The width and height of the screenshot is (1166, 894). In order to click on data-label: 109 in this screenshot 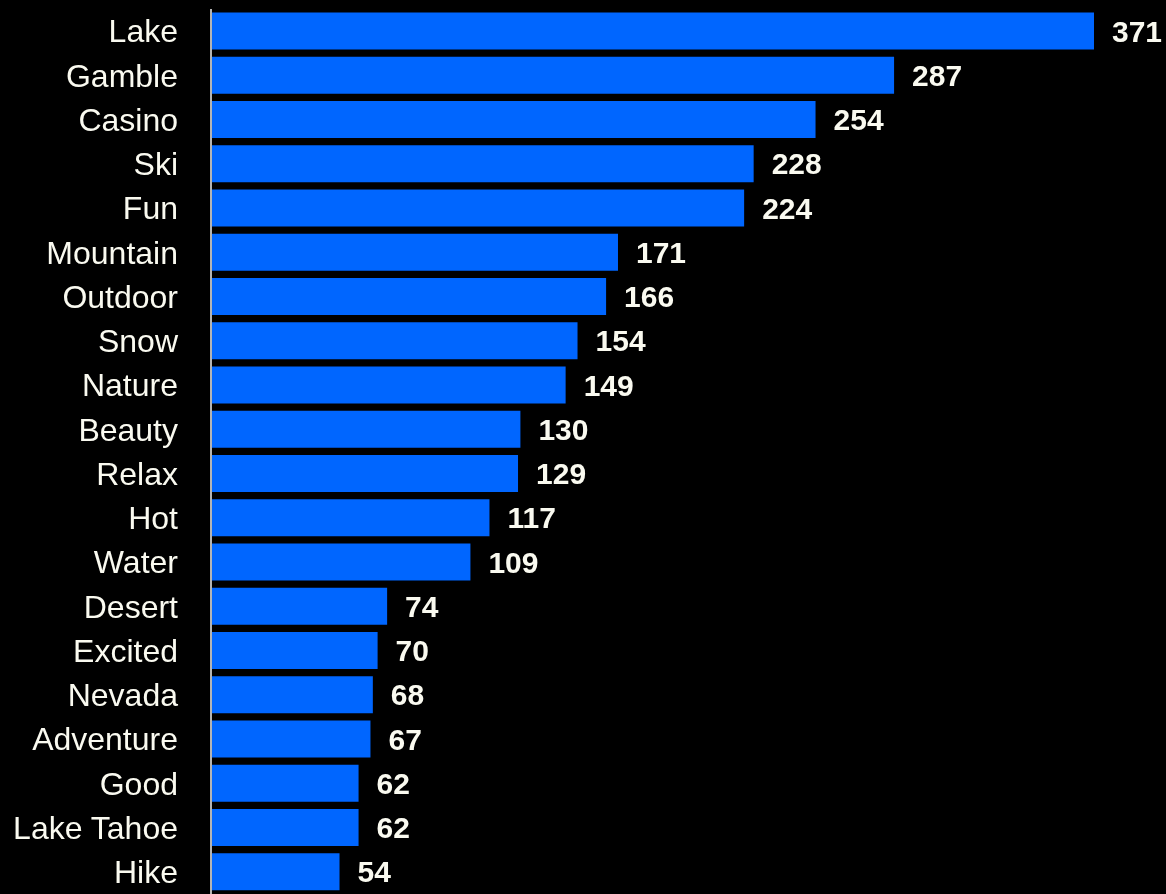, I will do `click(513, 562)`.